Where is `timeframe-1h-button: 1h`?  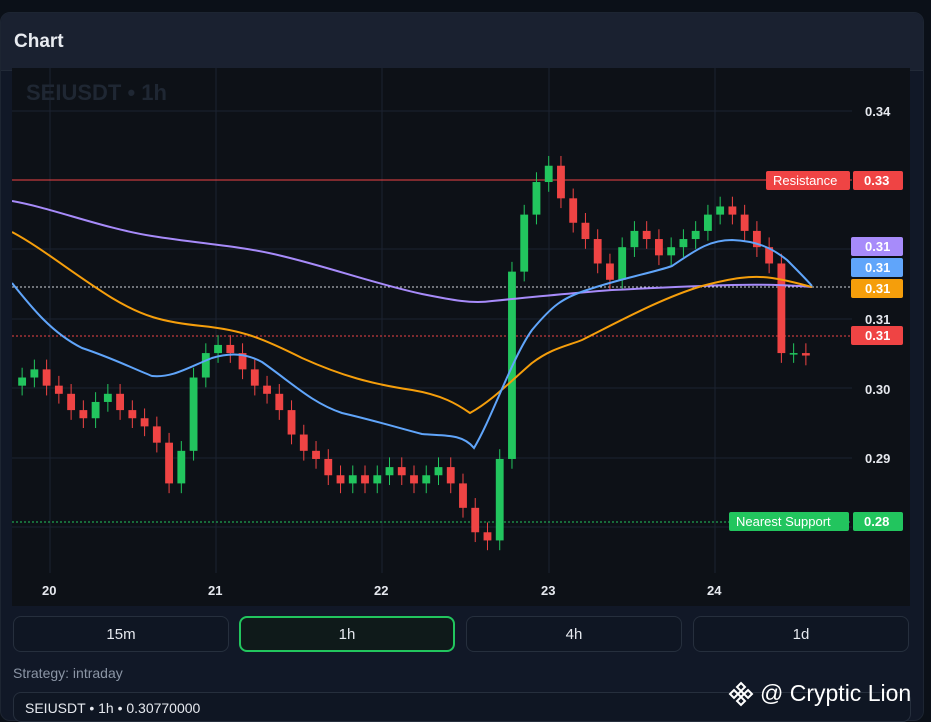
timeframe-1h-button: 1h is located at coordinates (347, 634).